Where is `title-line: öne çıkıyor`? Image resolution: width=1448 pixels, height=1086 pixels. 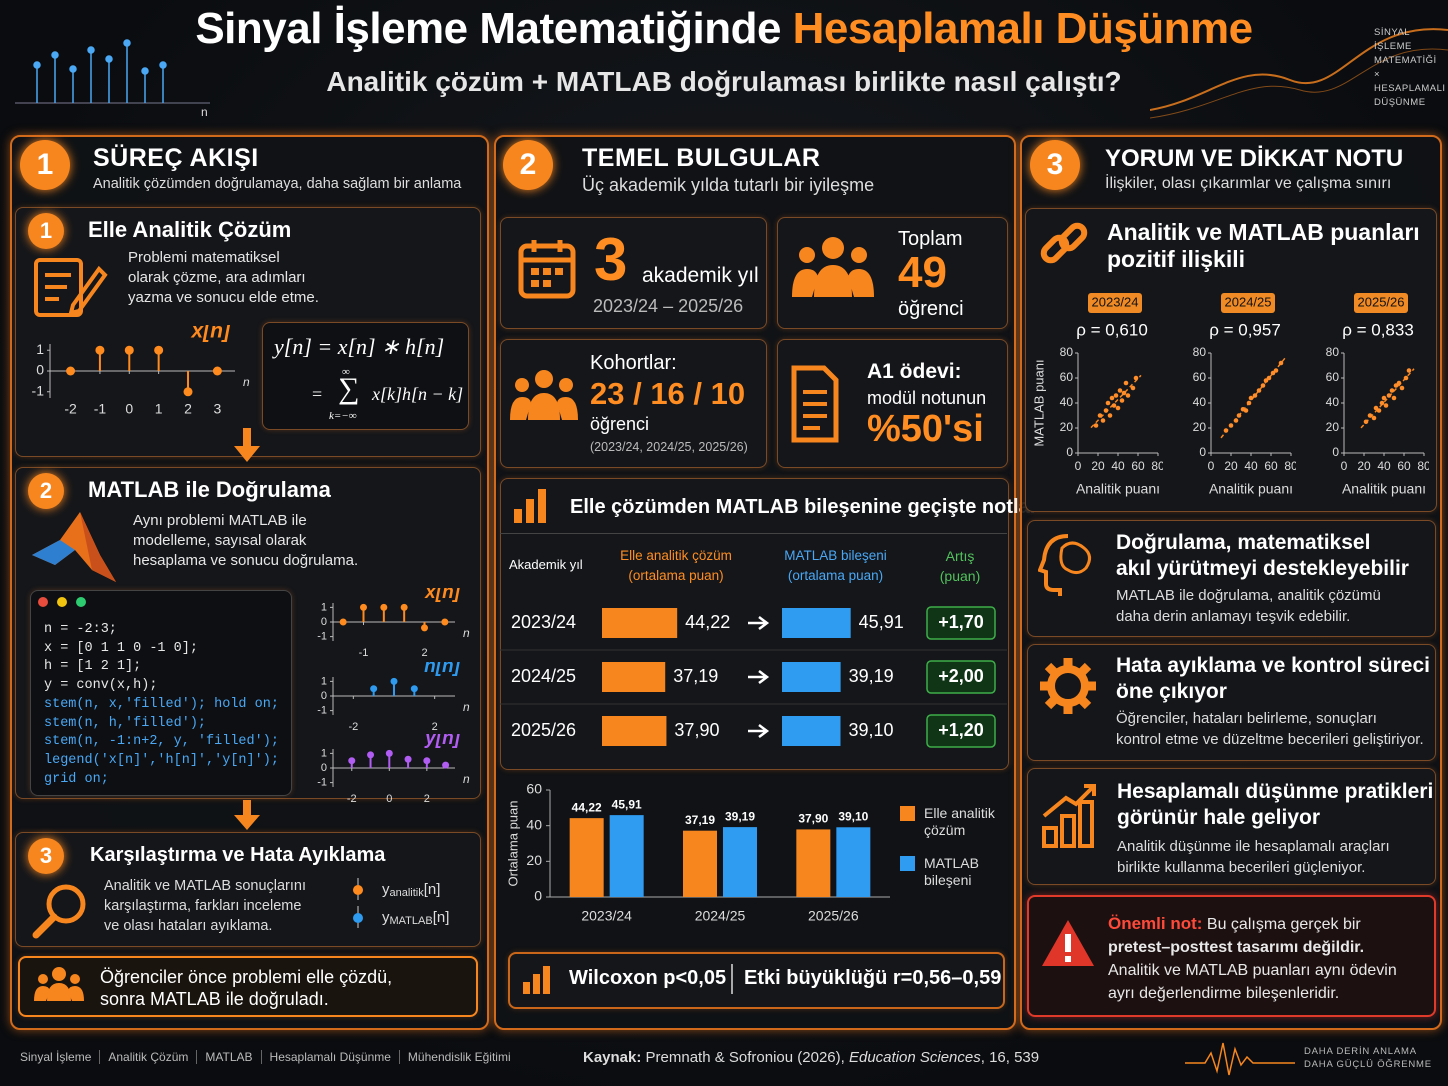
title-line: öne çıkıyor is located at coordinates (1171, 691).